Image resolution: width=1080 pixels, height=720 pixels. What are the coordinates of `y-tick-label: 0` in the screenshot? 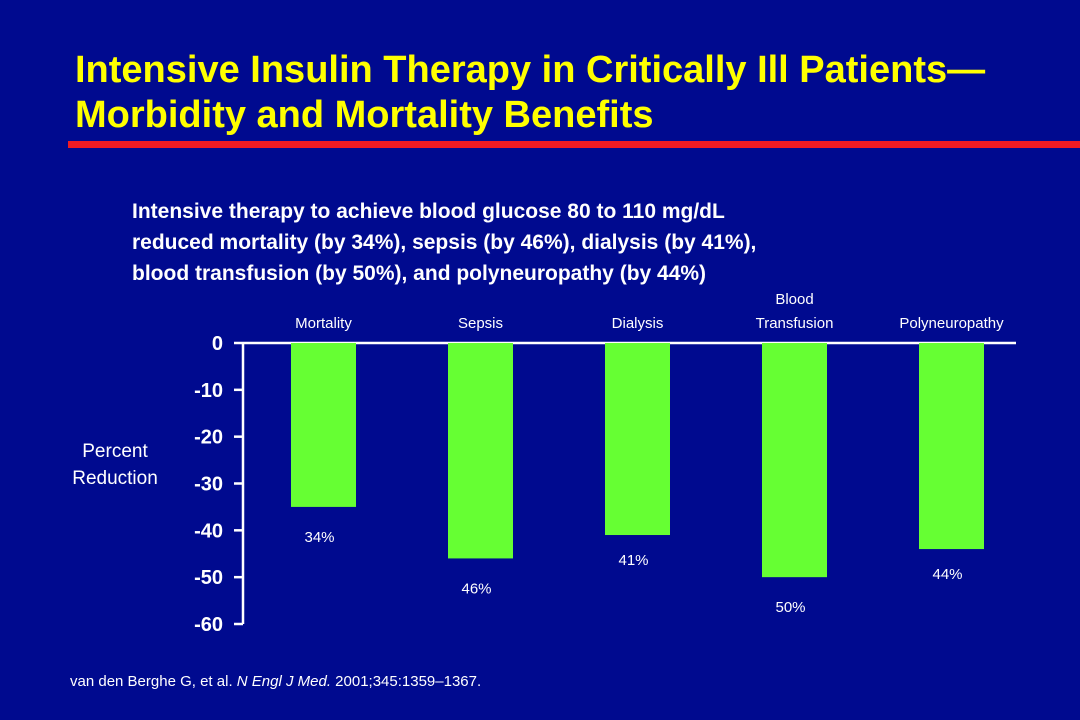 It's located at (217, 344).